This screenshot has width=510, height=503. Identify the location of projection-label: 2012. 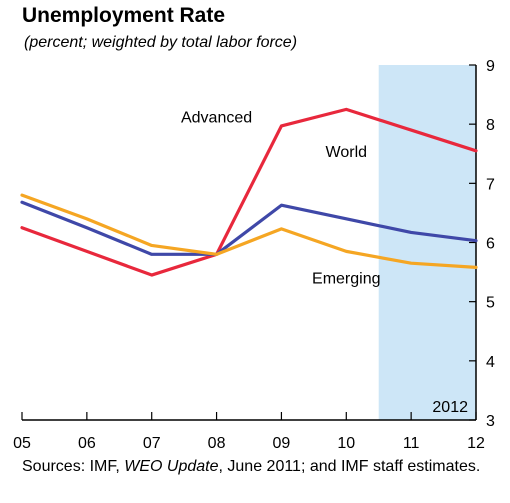
(450, 407).